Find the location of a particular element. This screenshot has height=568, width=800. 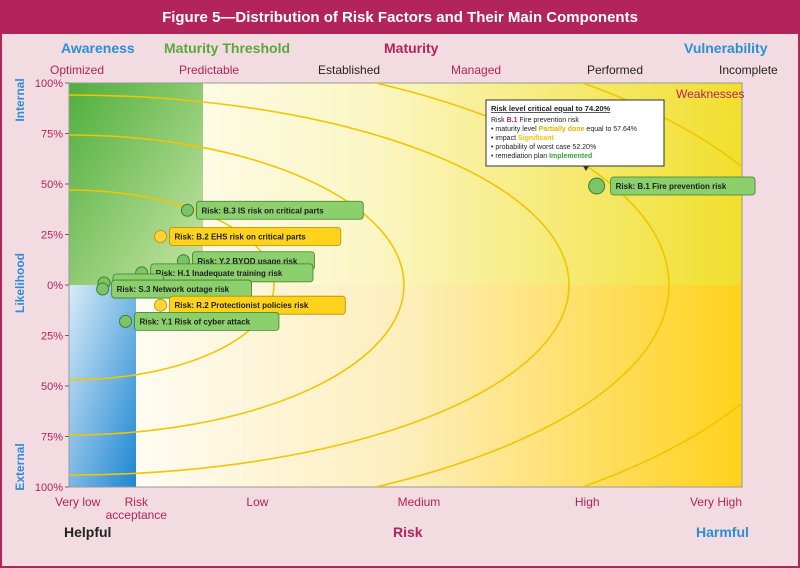

x-tick-label: Low is located at coordinates (257, 502).